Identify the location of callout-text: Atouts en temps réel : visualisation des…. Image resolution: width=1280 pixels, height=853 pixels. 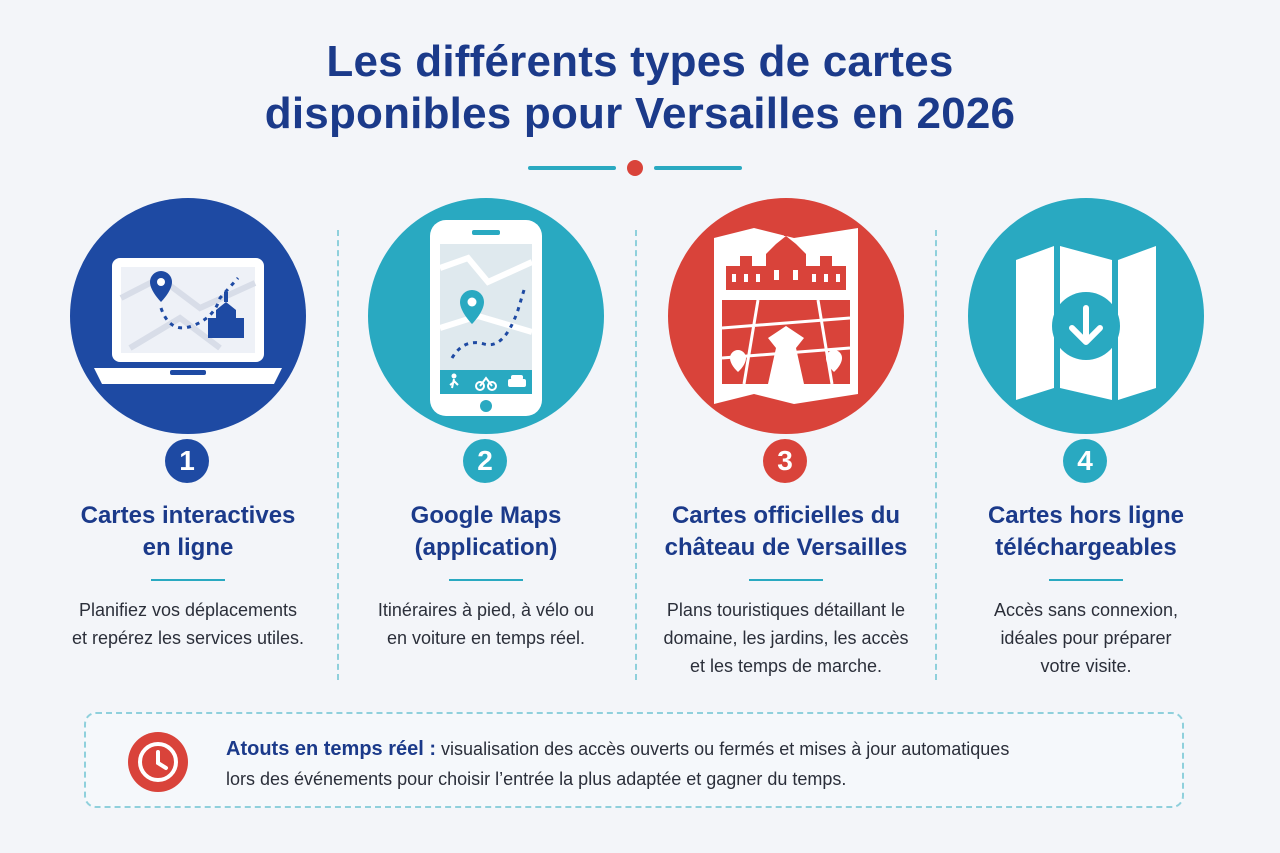
(686, 764).